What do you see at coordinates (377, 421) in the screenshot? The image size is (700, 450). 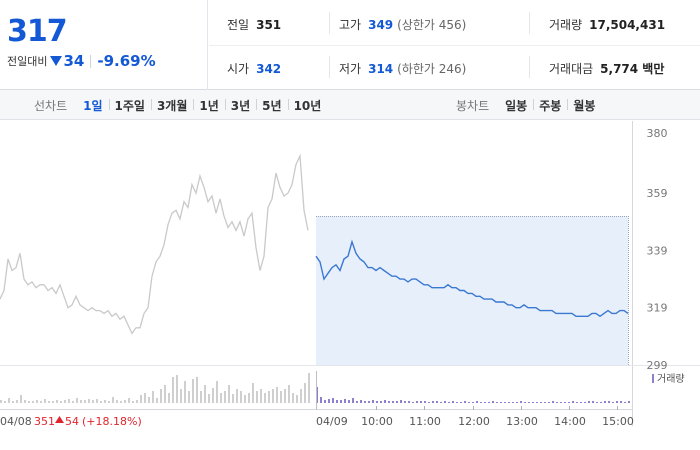 I see `x-tick-label: 10:00` at bounding box center [377, 421].